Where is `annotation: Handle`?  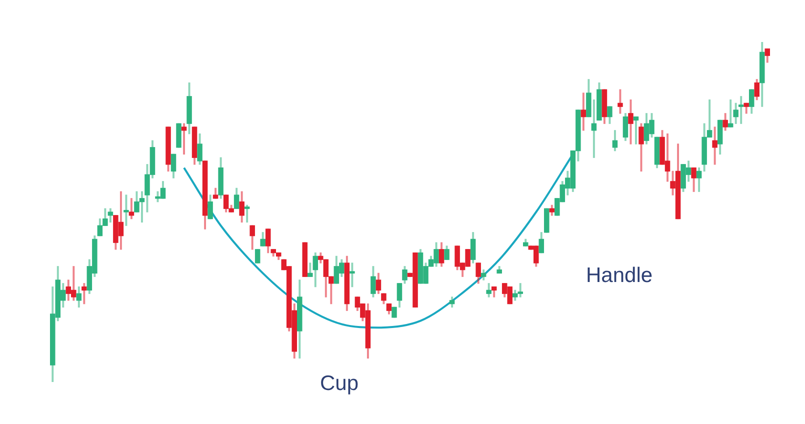
annotation: Handle is located at coordinates (619, 276).